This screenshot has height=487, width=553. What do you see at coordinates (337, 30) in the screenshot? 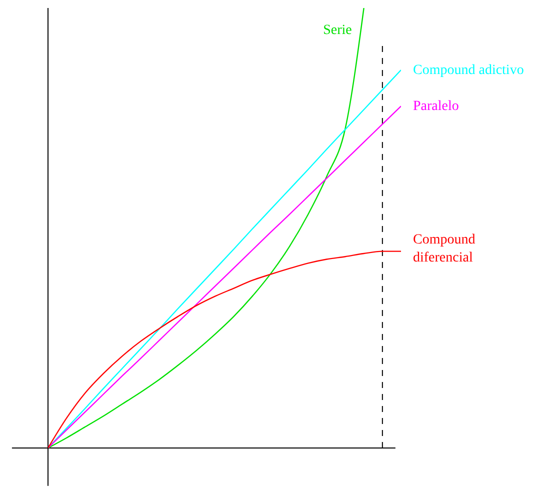
I see `series-label: Serie` at bounding box center [337, 30].